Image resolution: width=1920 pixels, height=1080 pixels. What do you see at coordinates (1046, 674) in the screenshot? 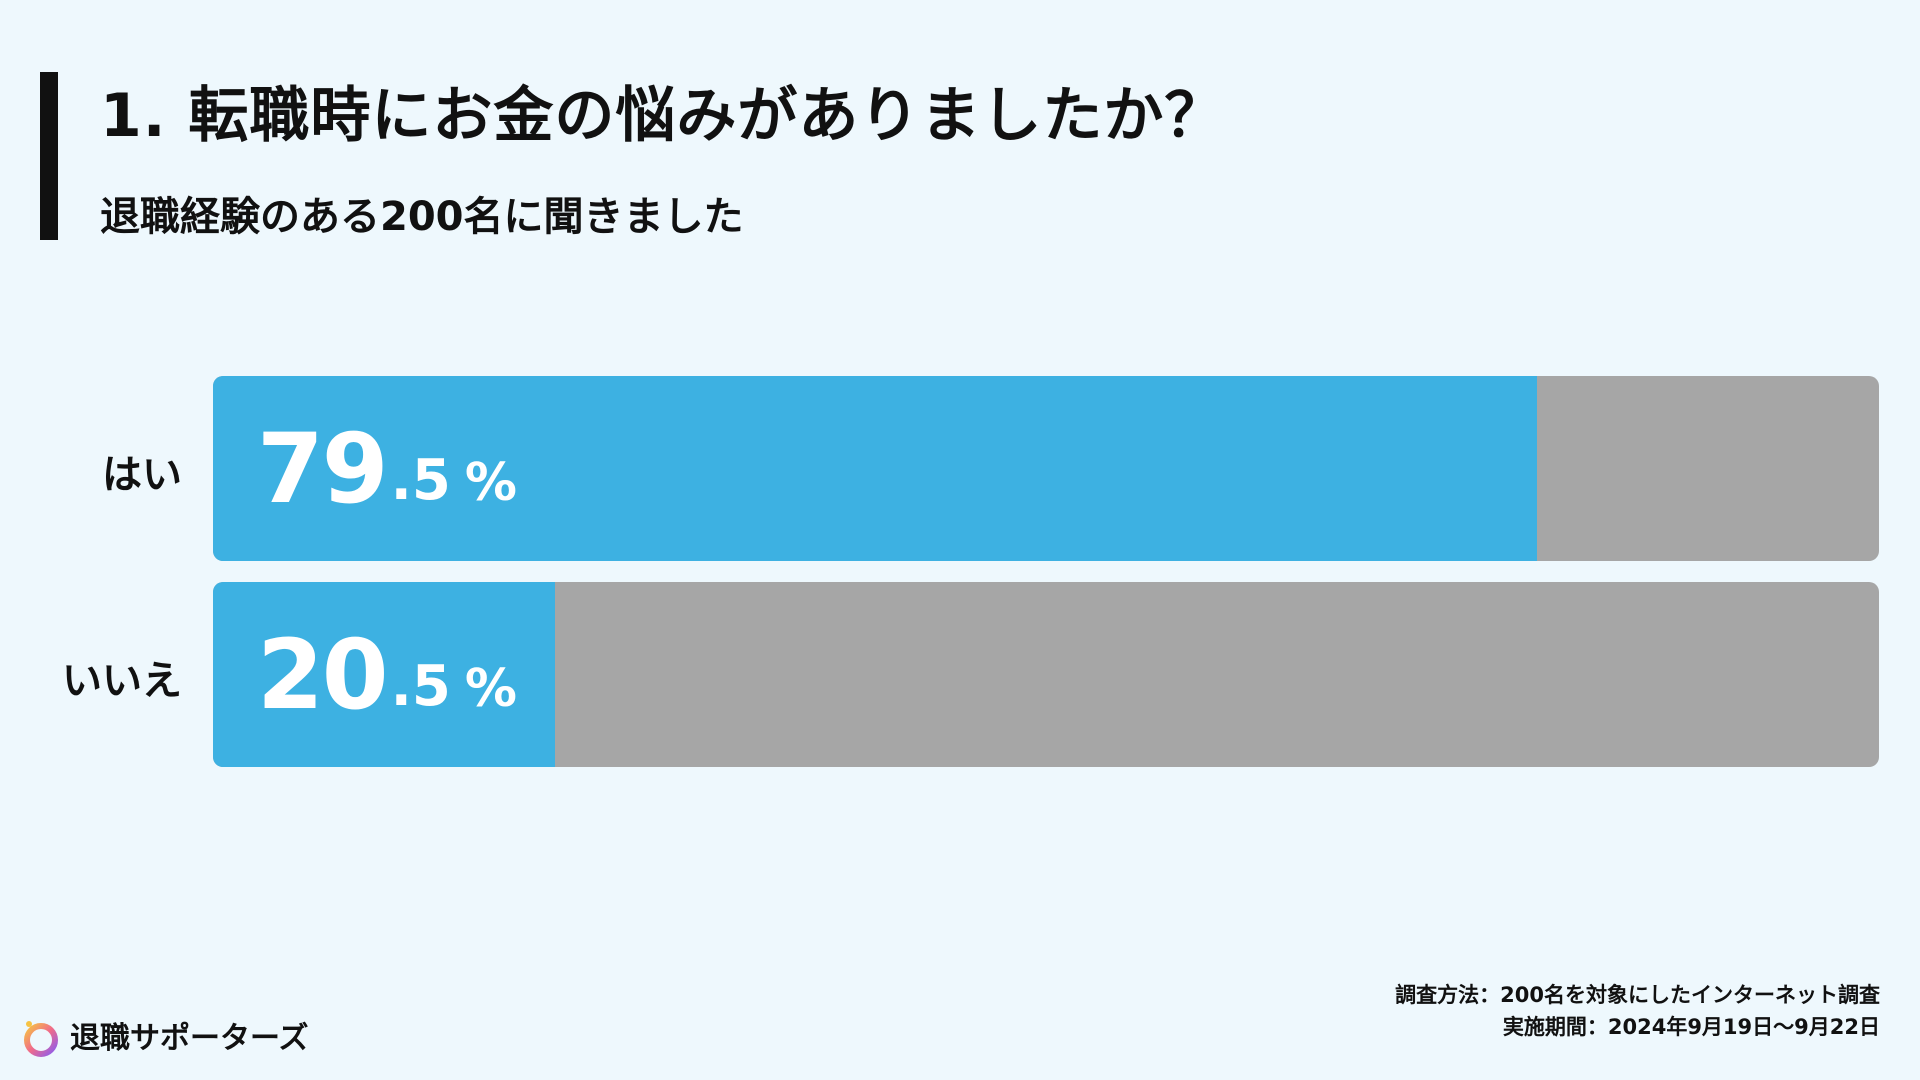
I see `bar-track: 20.5%` at bounding box center [1046, 674].